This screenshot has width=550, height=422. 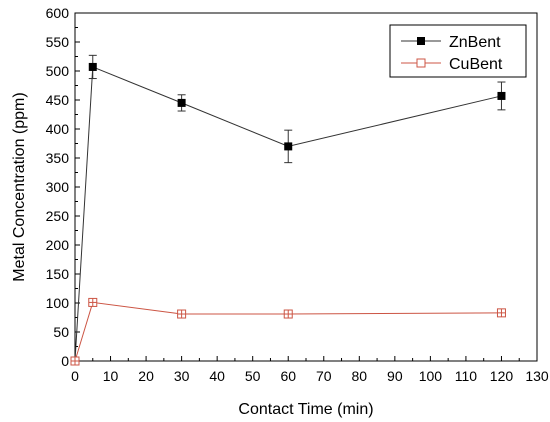 I want to click on legend: ZnBent CuBent, so click(x=458, y=51).